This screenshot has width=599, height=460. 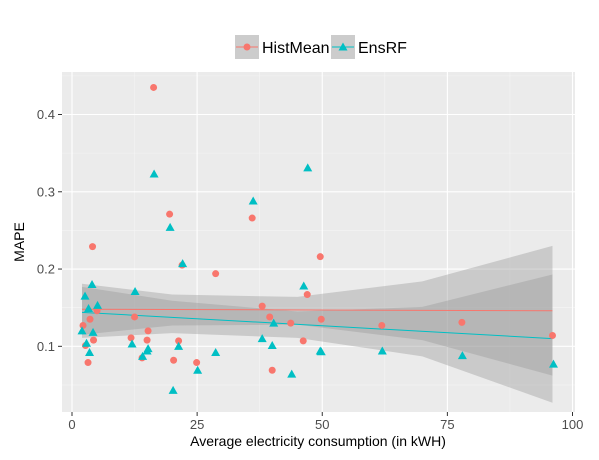 I want to click on x-tick-label: 50, so click(x=322, y=424).